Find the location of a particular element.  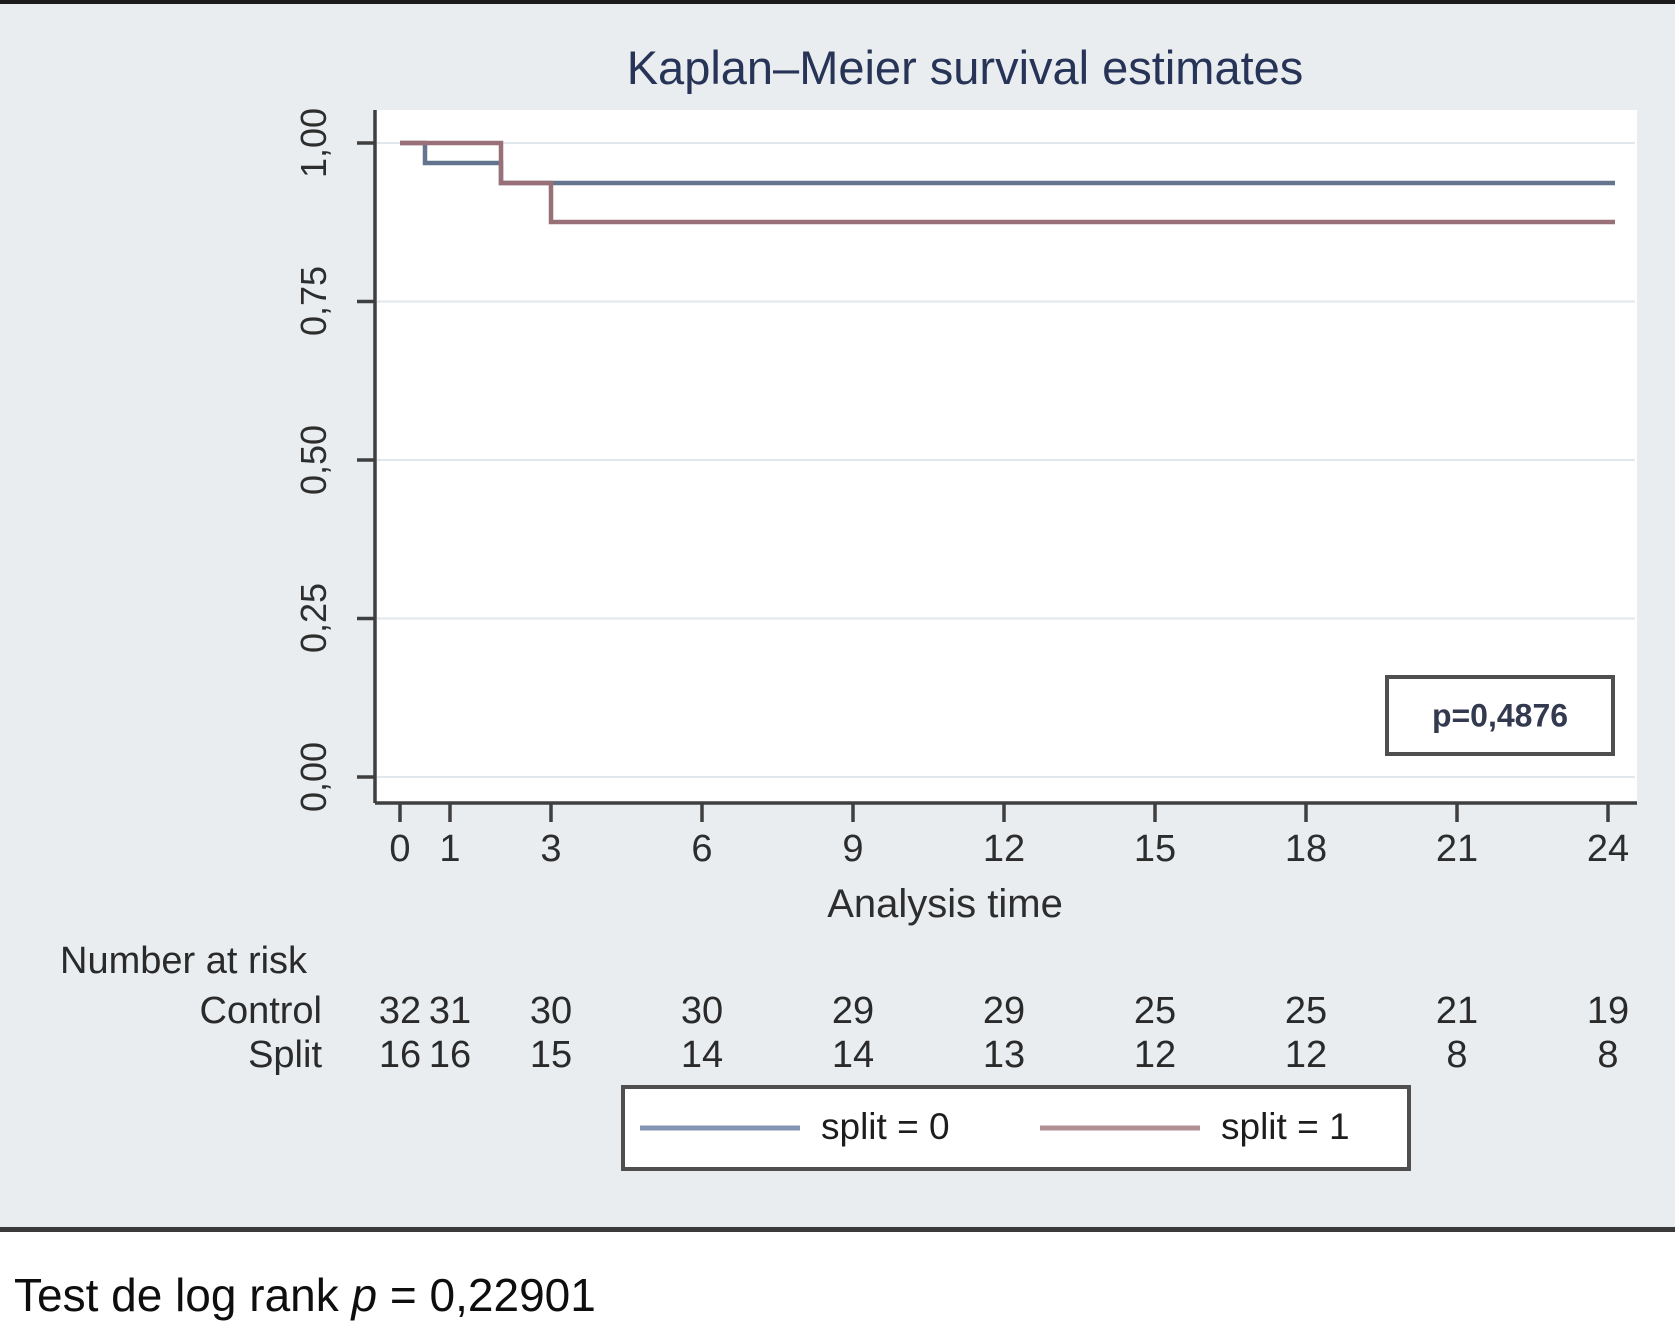

x-tick-label: 3 is located at coordinates (551, 849).